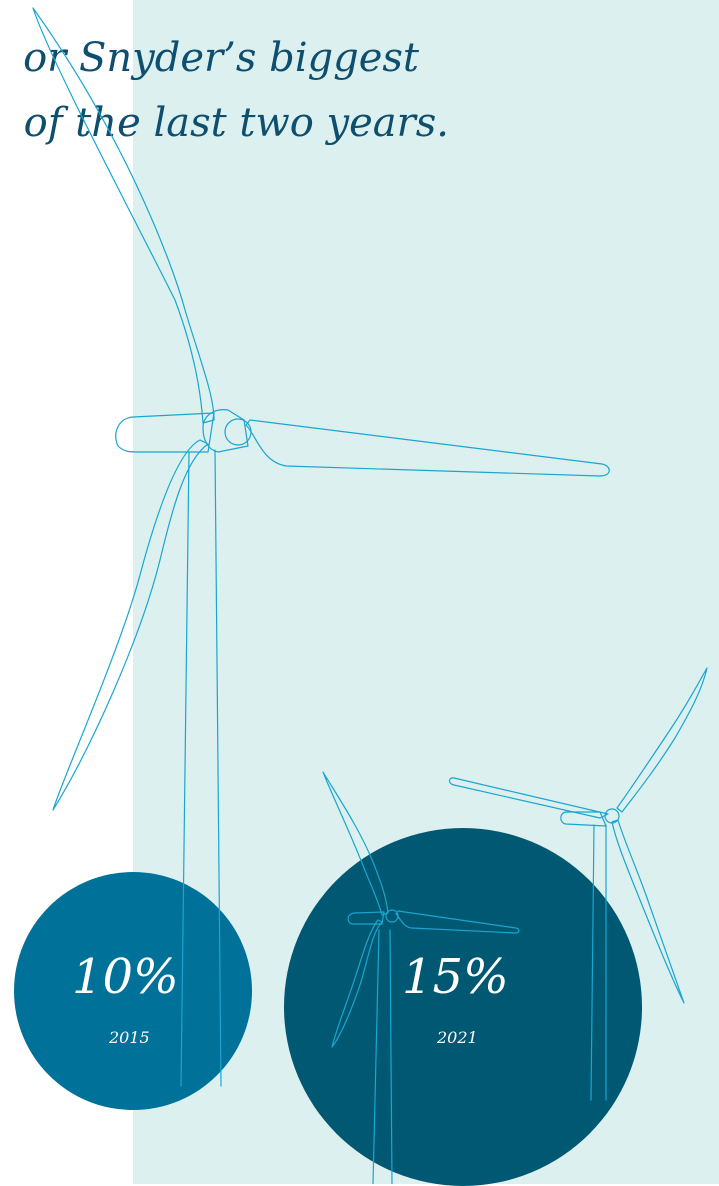  I want to click on medium-turbine-icon, so click(421, 977).